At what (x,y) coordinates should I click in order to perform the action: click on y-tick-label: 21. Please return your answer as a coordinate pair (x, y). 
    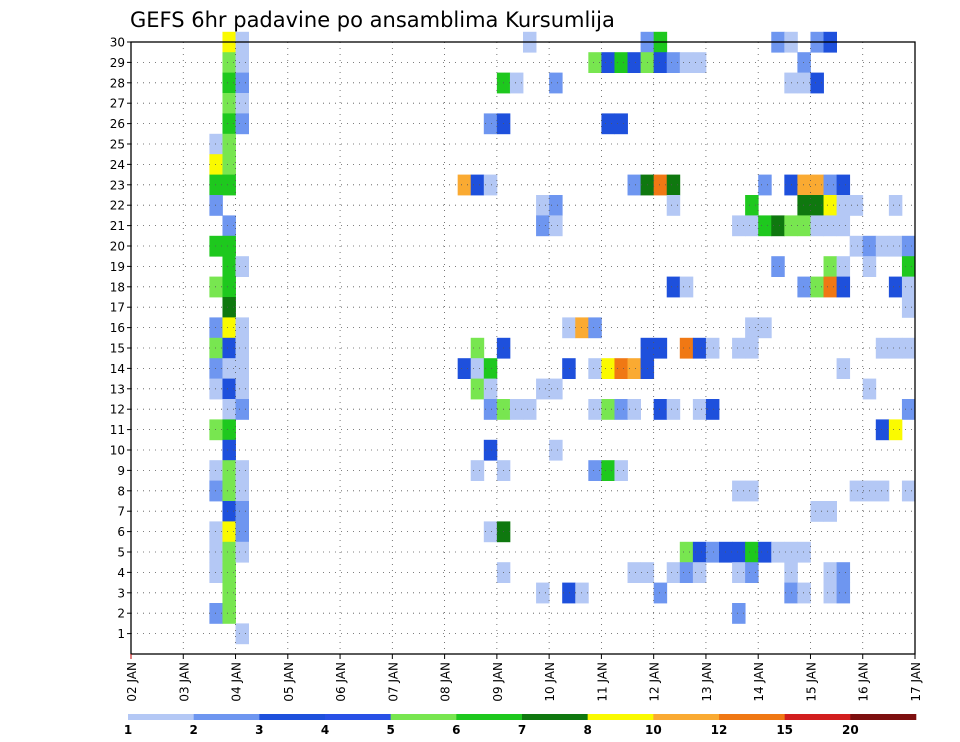
    Looking at the image, I should click on (117, 226).